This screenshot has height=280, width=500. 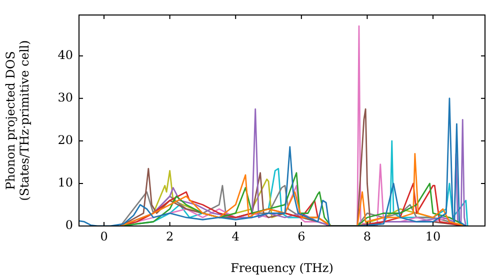 I want to click on y-tick-label: 20, so click(x=65, y=140).